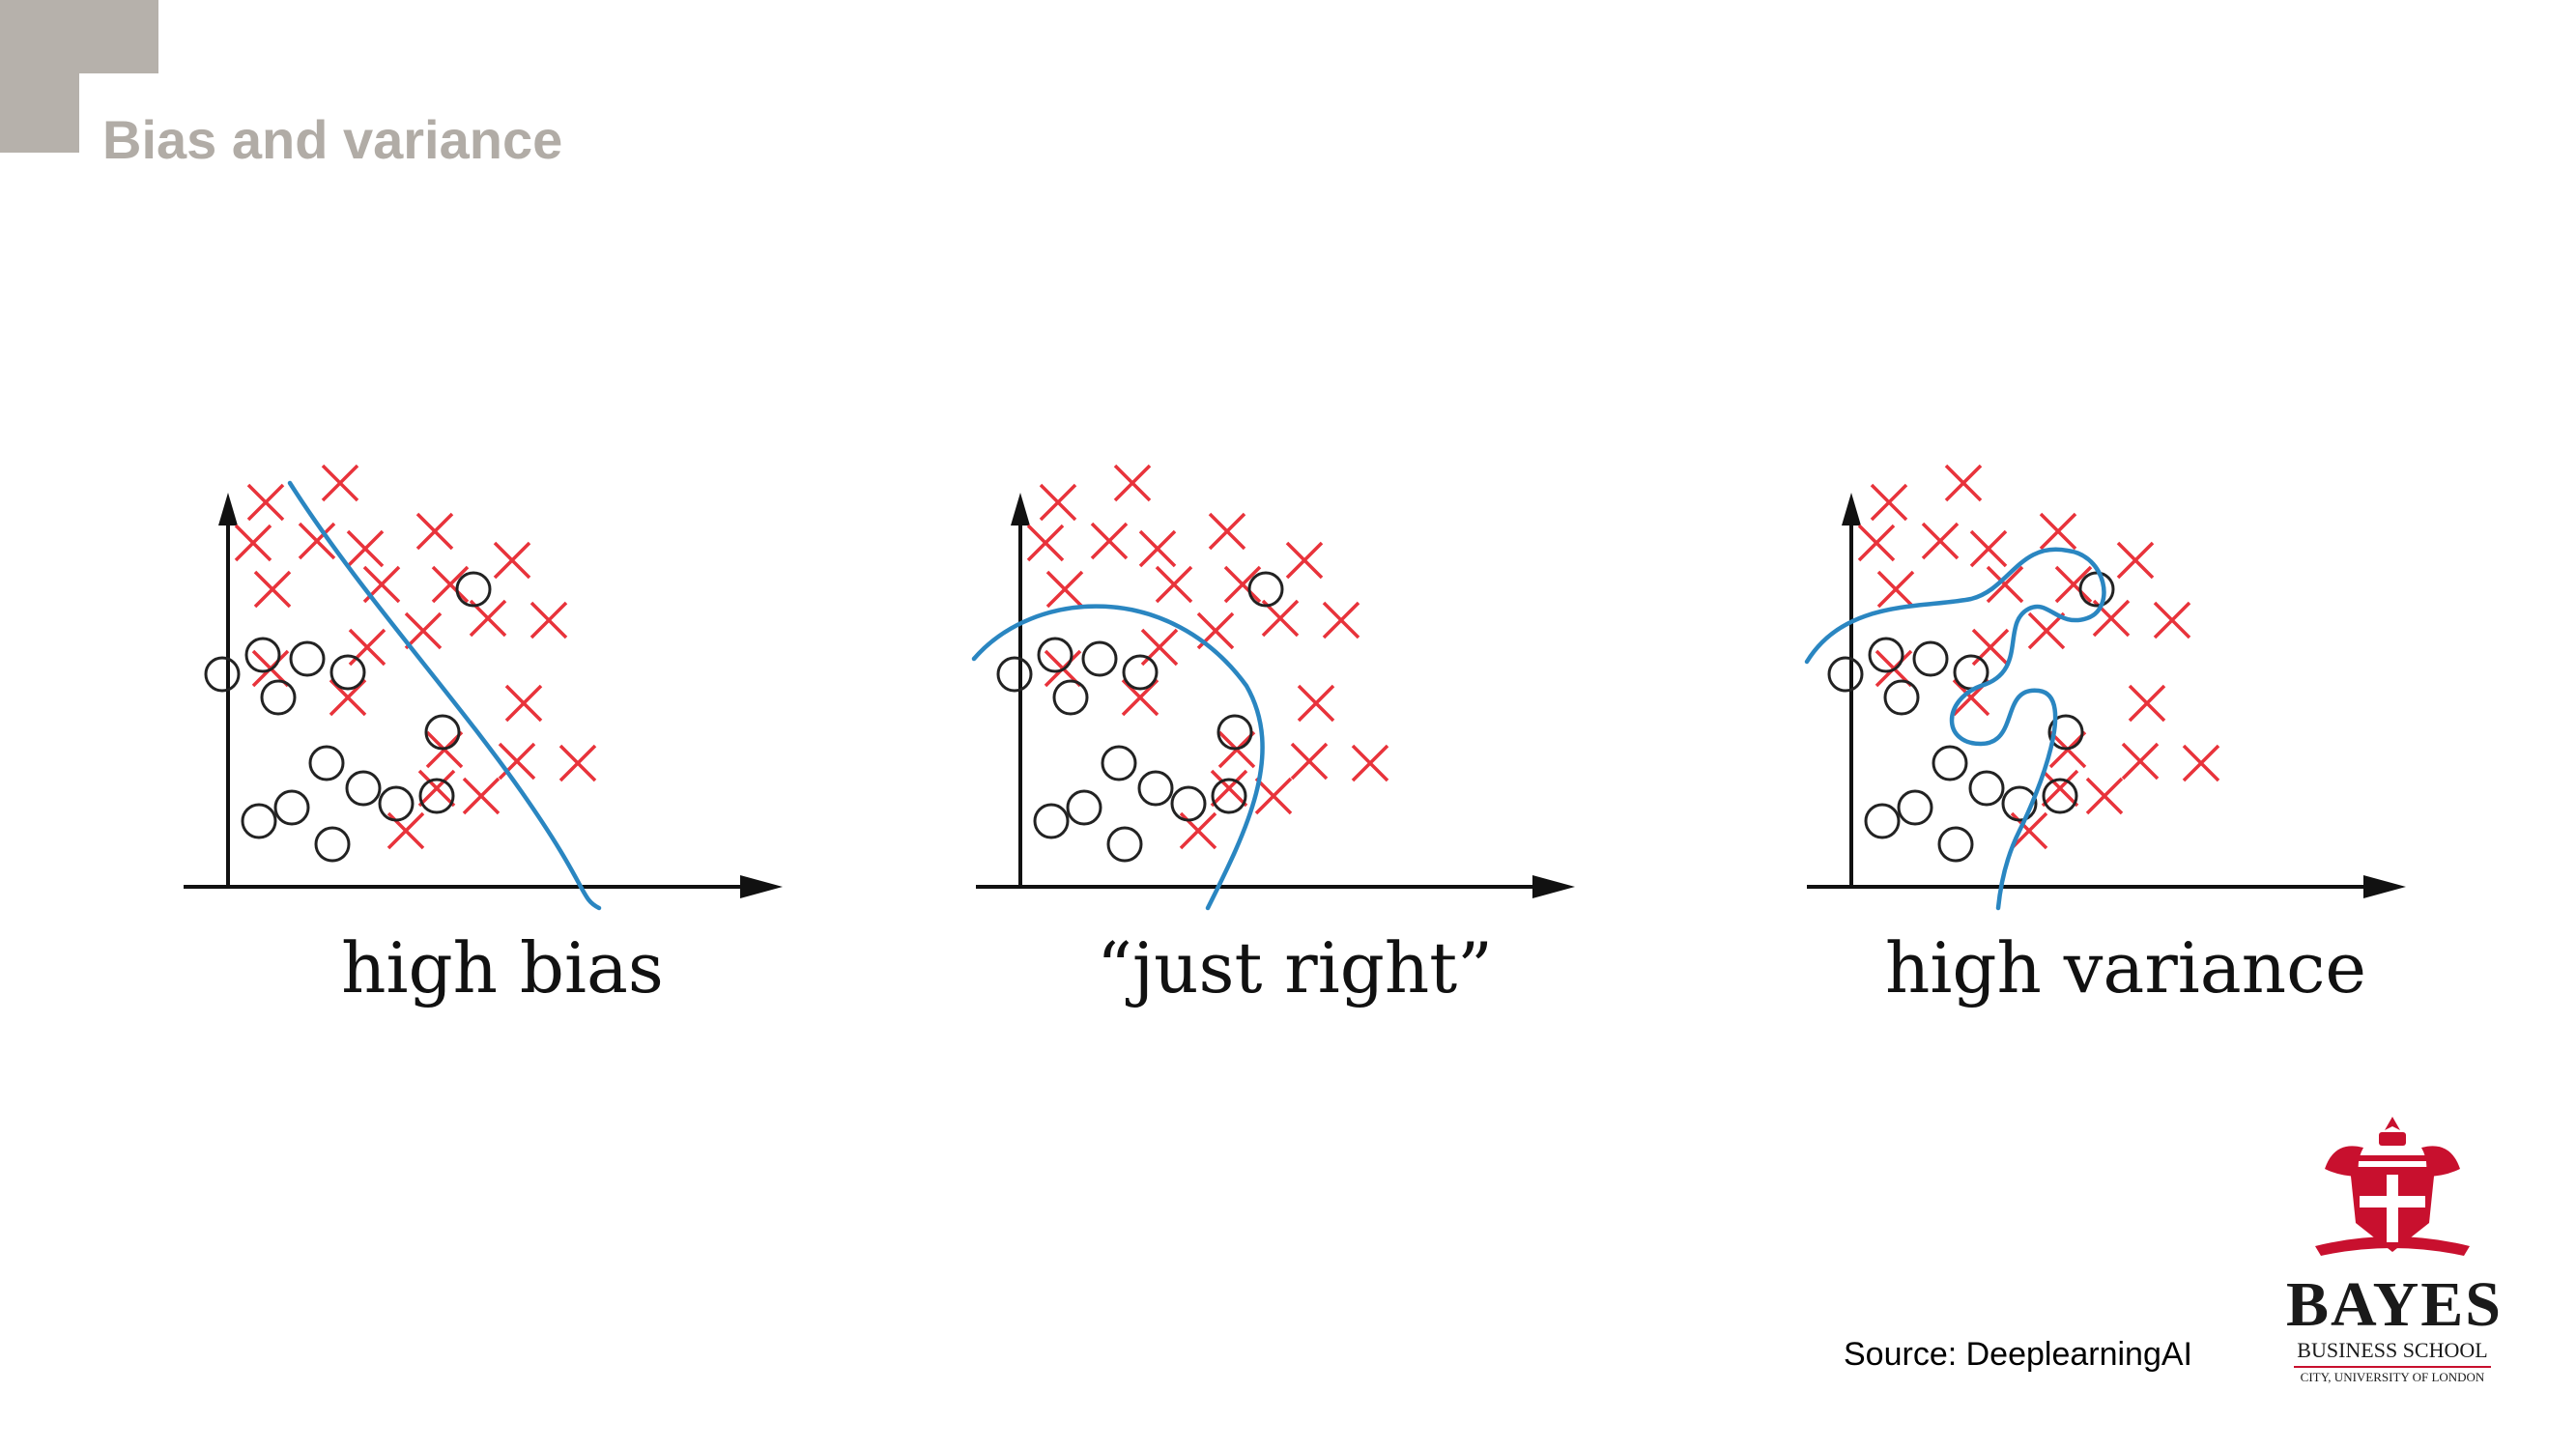  What do you see at coordinates (2392, 1367) in the screenshot?
I see `logo-divider` at bounding box center [2392, 1367].